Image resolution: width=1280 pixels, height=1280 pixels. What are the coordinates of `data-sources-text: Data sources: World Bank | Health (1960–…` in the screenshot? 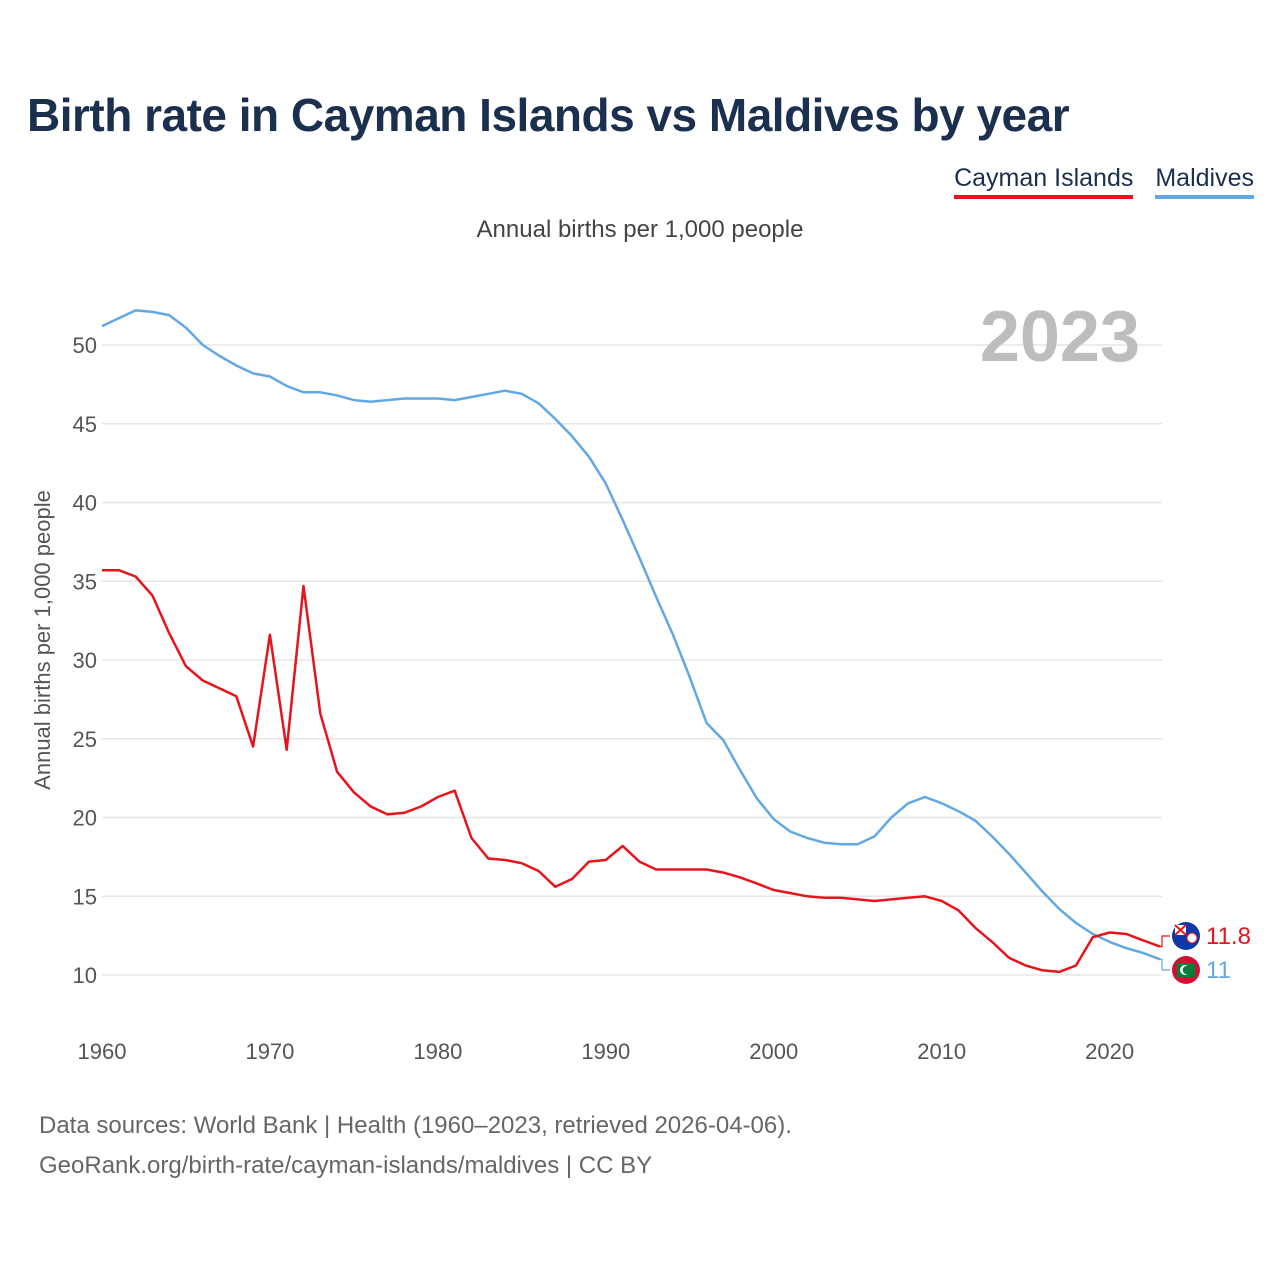 It's located at (415, 1125).